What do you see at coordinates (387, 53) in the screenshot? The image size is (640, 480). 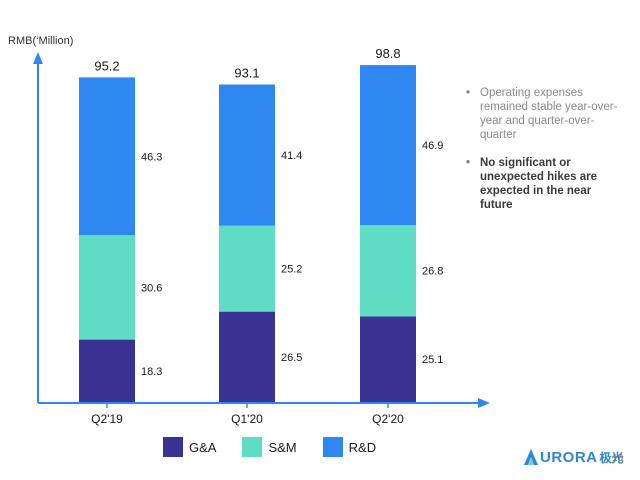 I see `total-label-q2-20: 98.8` at bounding box center [387, 53].